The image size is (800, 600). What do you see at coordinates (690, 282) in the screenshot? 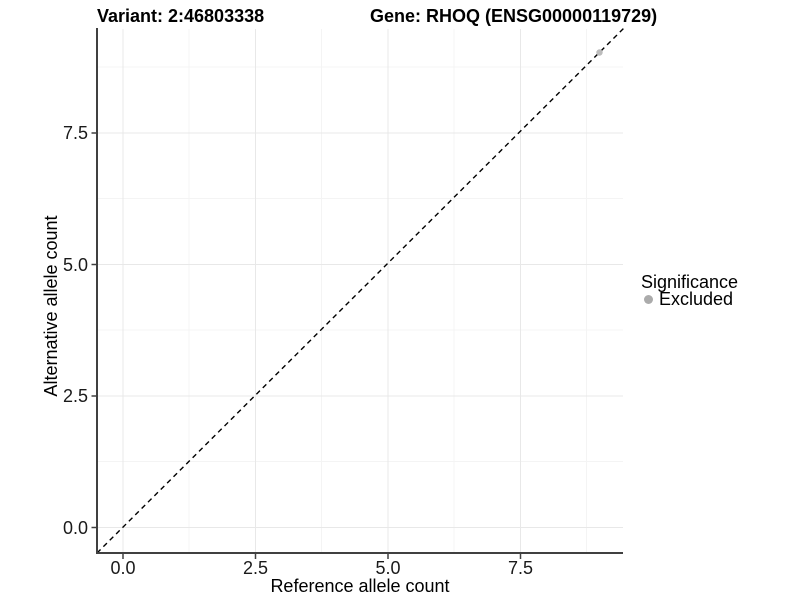
I see `legend-title: Significance` at bounding box center [690, 282].